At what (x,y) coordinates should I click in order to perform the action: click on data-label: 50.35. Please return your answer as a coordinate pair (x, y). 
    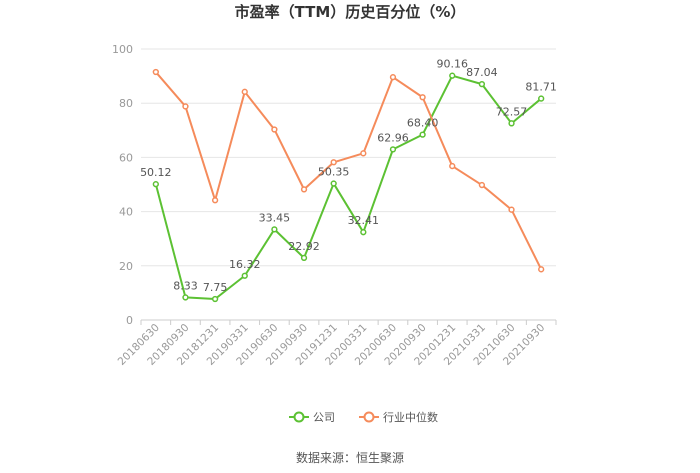
    Looking at the image, I should click on (334, 172).